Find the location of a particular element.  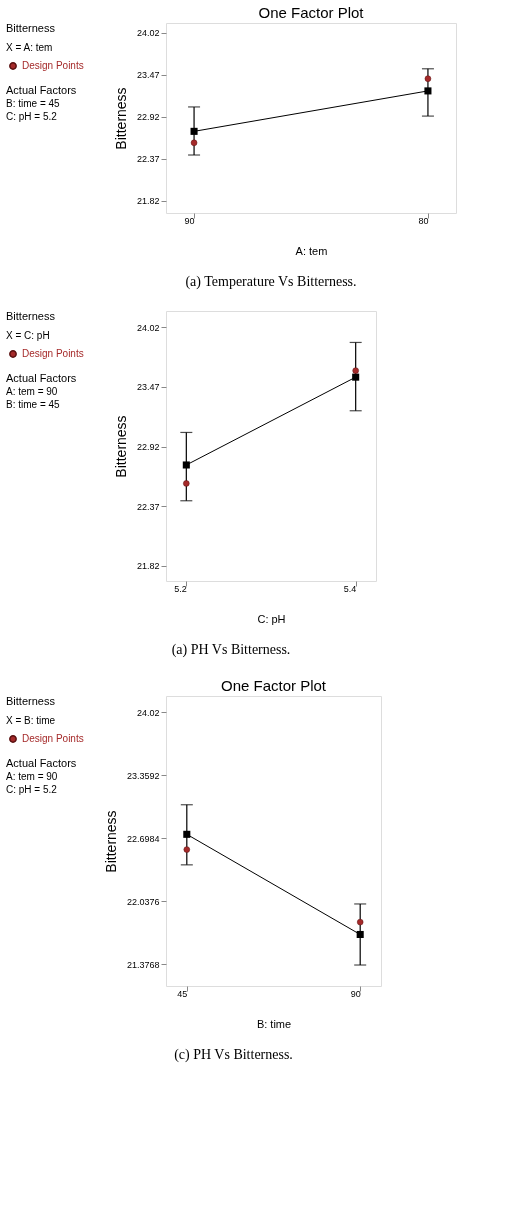

text: (c) PH Vs Bitterness. is located at coordinates (233, 1055).